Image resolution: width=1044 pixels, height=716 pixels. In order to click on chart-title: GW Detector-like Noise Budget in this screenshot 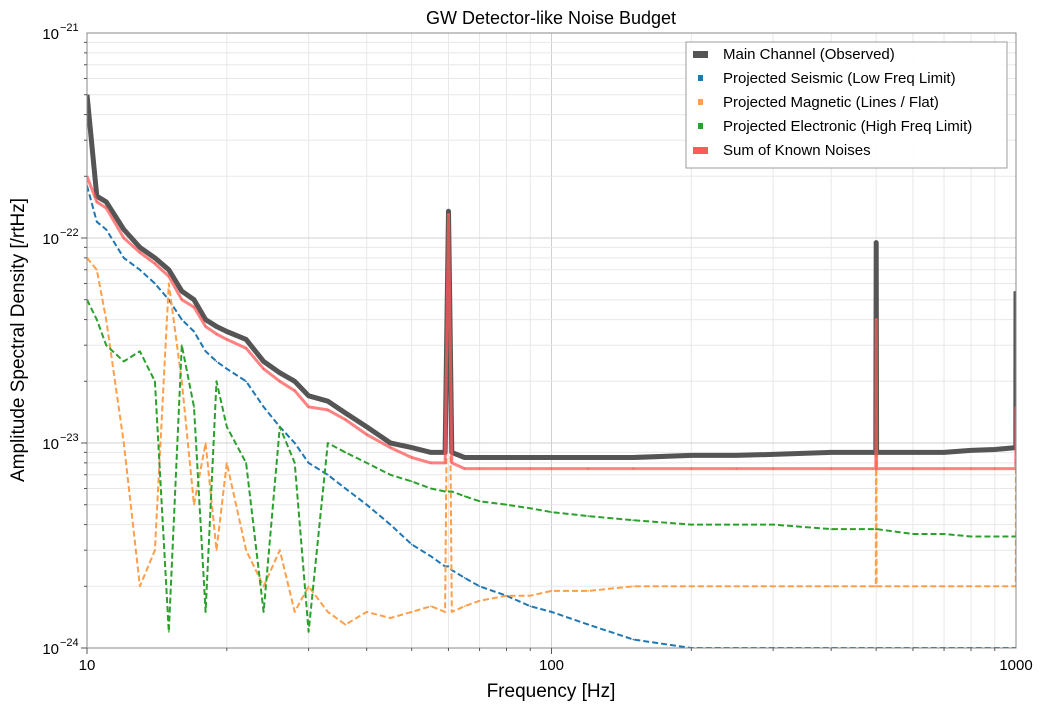, I will do `click(551, 18)`.